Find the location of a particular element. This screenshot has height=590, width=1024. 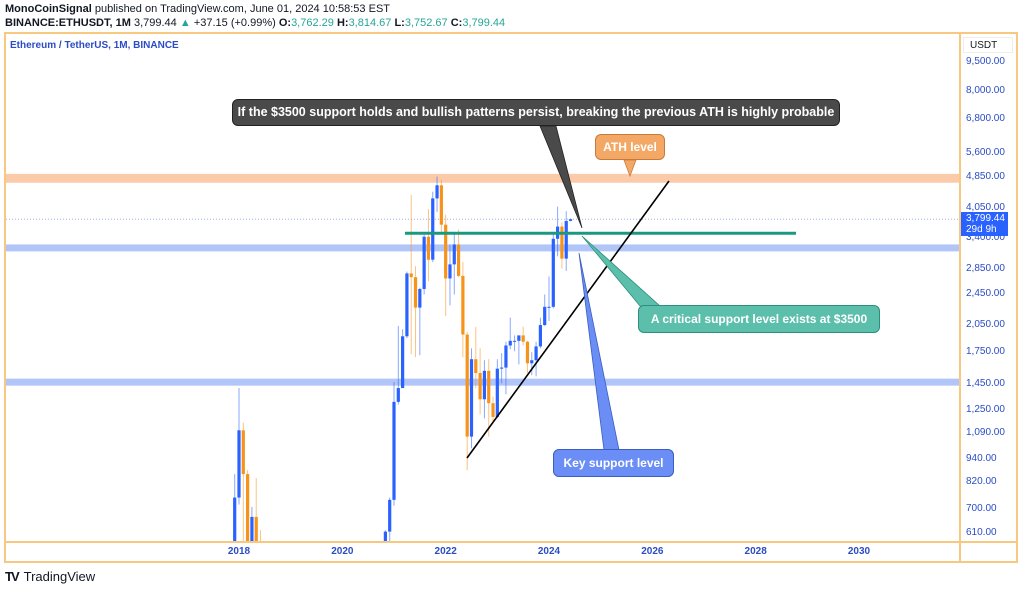

price-tick: 1,250.00 is located at coordinates (985, 409).